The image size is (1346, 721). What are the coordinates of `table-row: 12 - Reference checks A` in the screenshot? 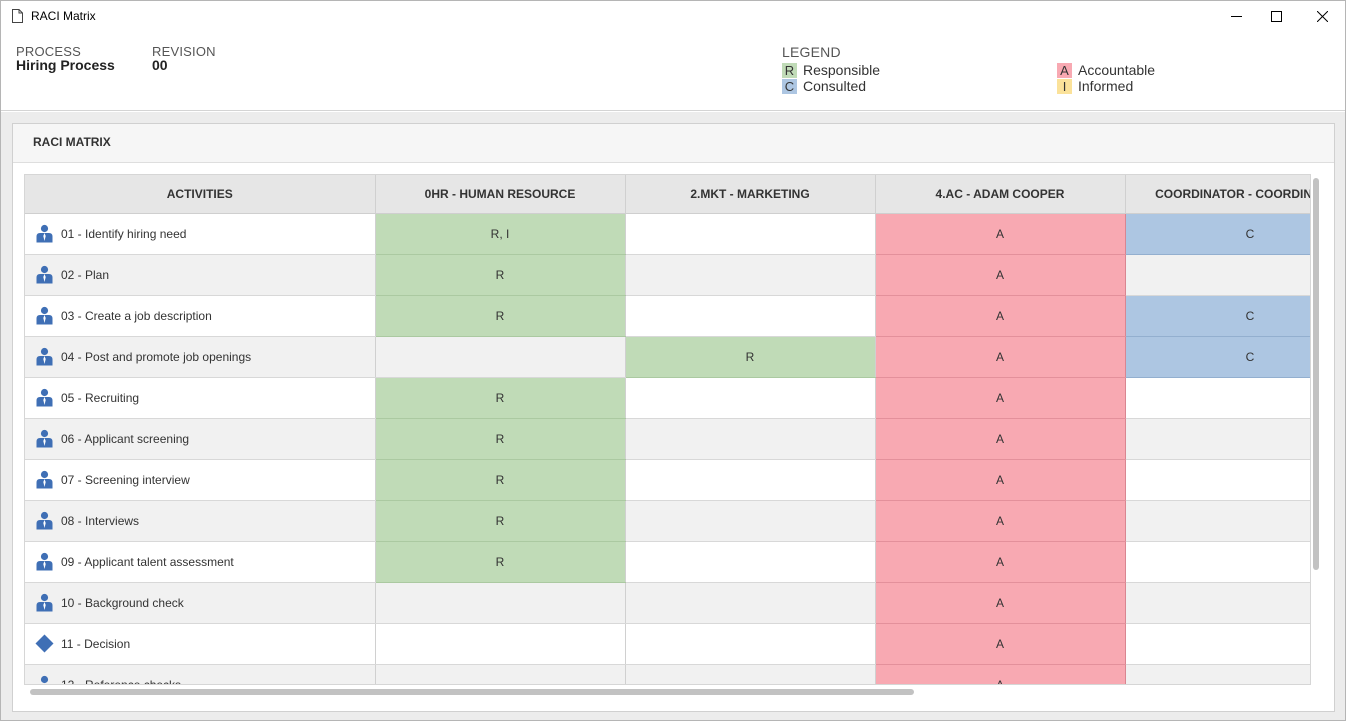 It's located at (667, 674).